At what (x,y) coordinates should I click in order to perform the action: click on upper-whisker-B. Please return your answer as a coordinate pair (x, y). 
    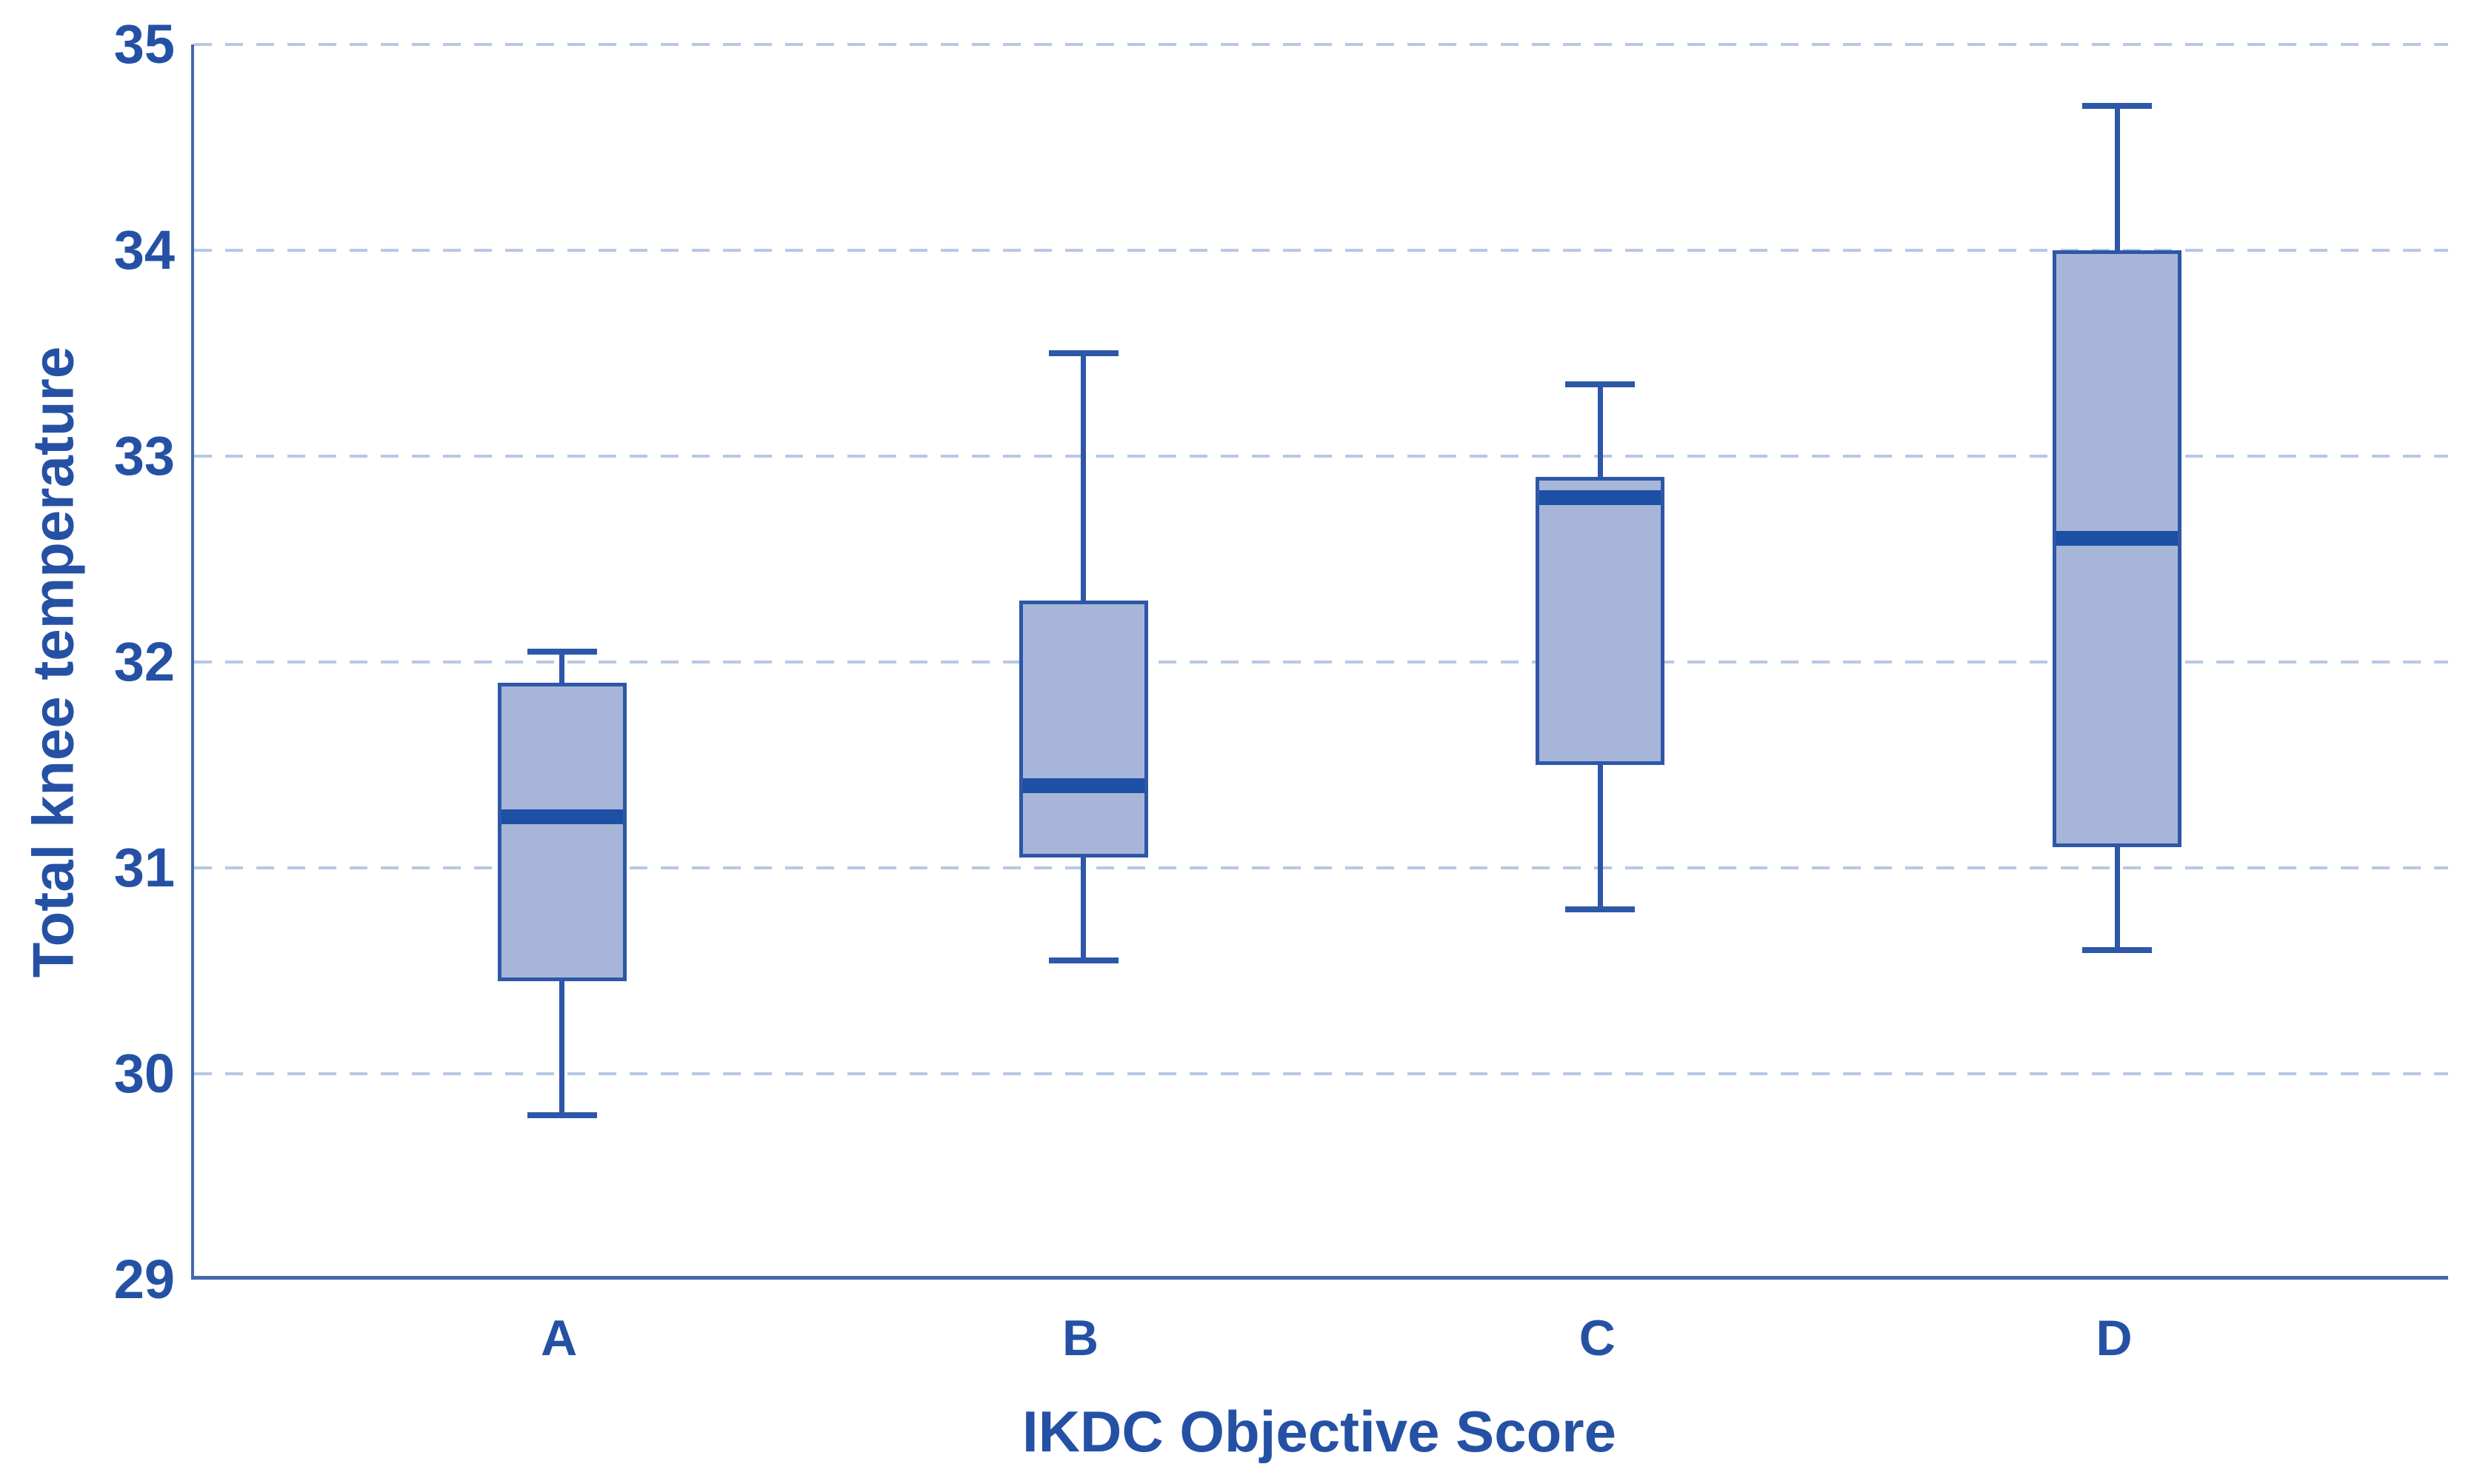
    Looking at the image, I should click on (1084, 477).